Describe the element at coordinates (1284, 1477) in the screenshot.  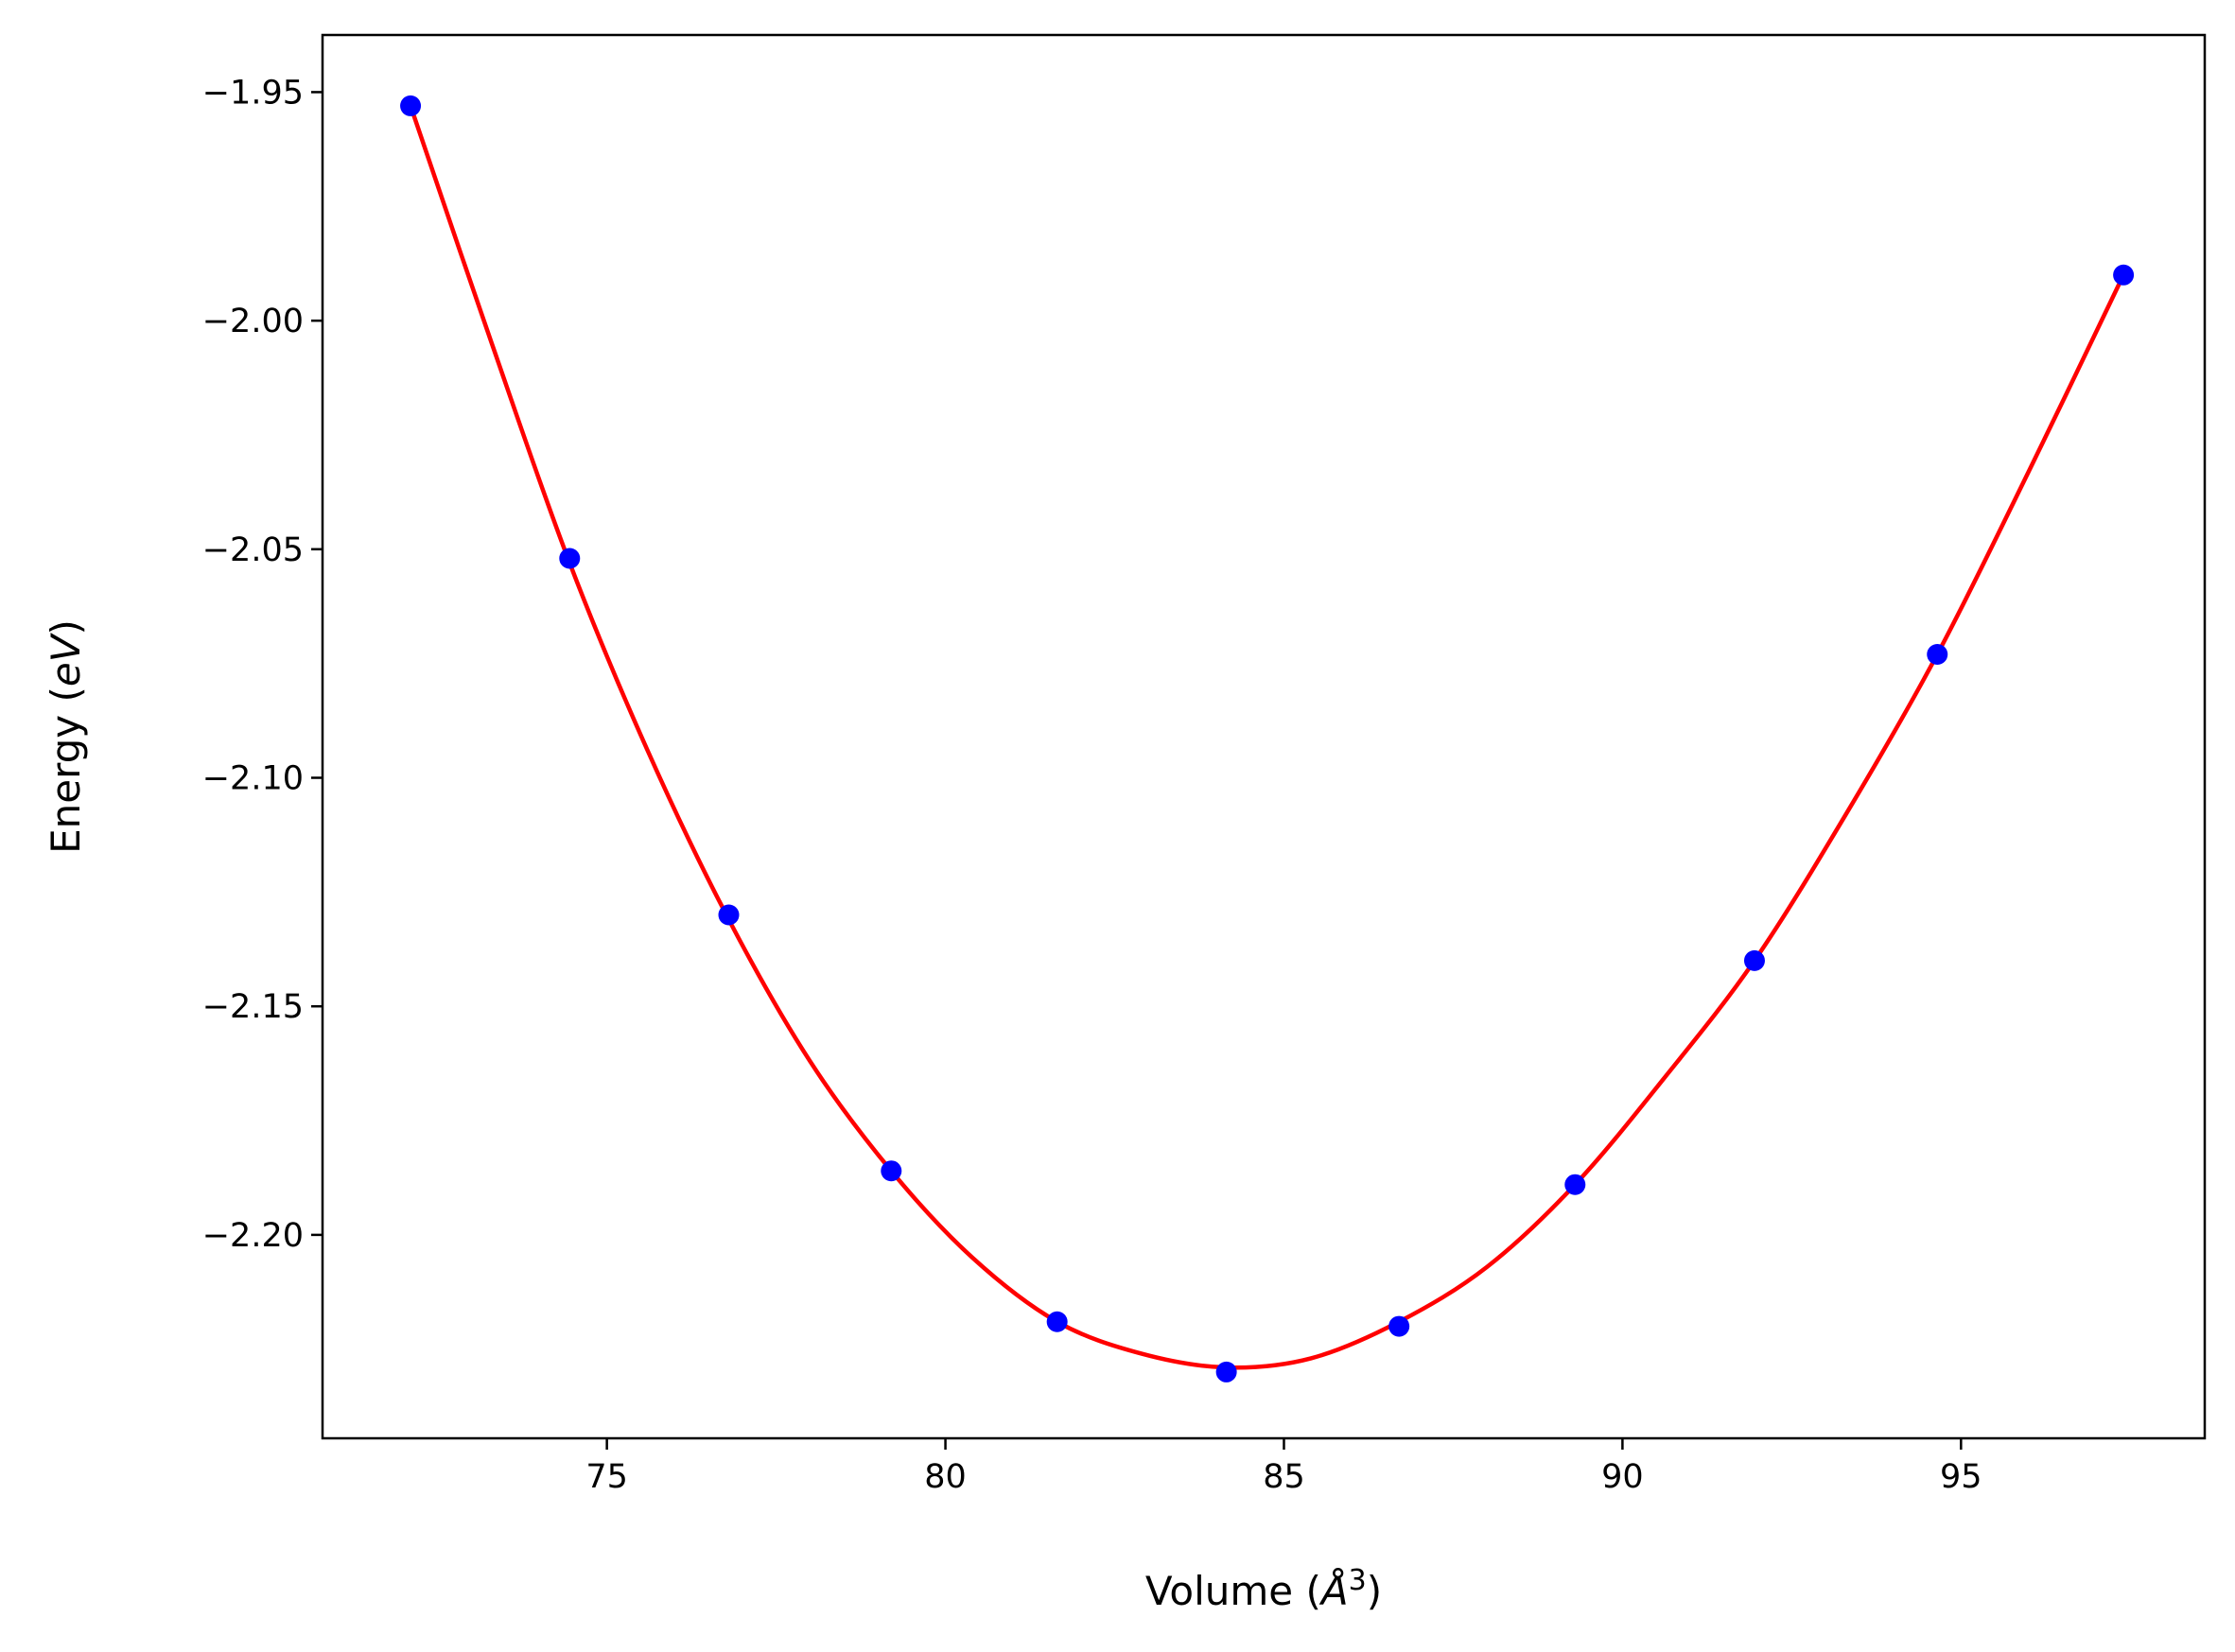
I see `x-tick-label: 85` at that location.